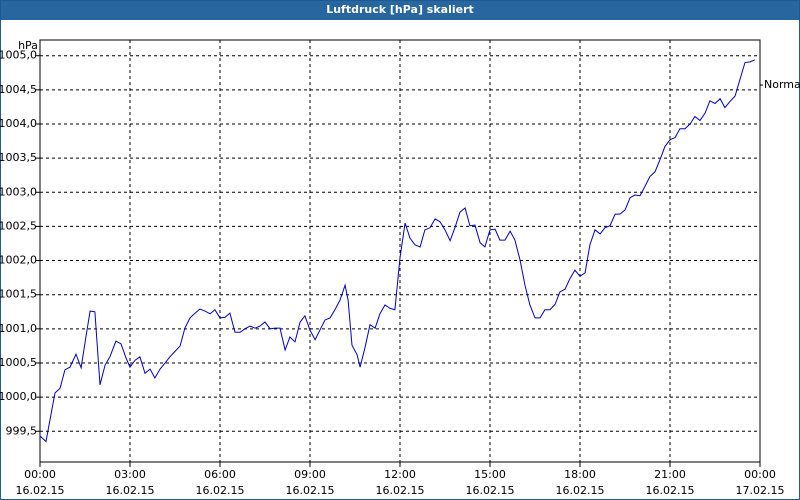  I want to click on x-tick-date: 17.02.15, so click(760, 490).